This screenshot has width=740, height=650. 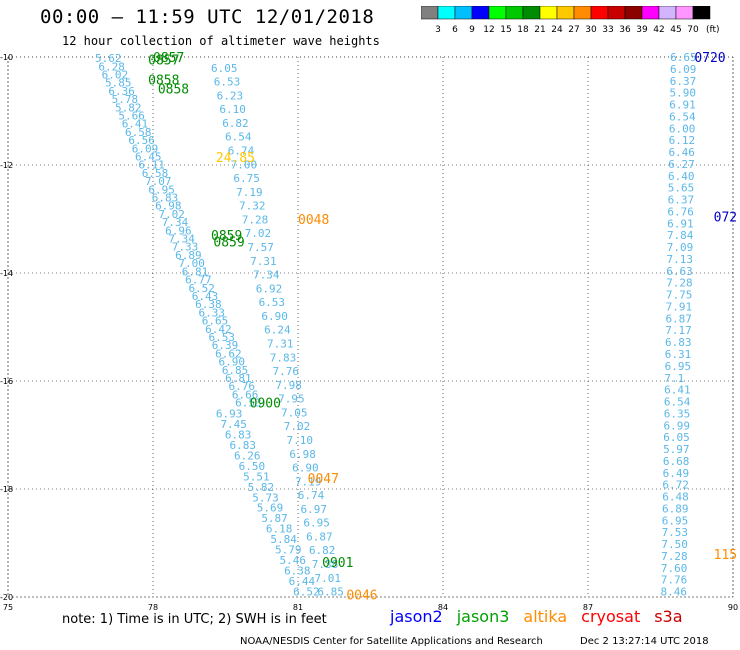 What do you see at coordinates (483, 616) in the screenshot?
I see `satellite-name: jason3` at bounding box center [483, 616].